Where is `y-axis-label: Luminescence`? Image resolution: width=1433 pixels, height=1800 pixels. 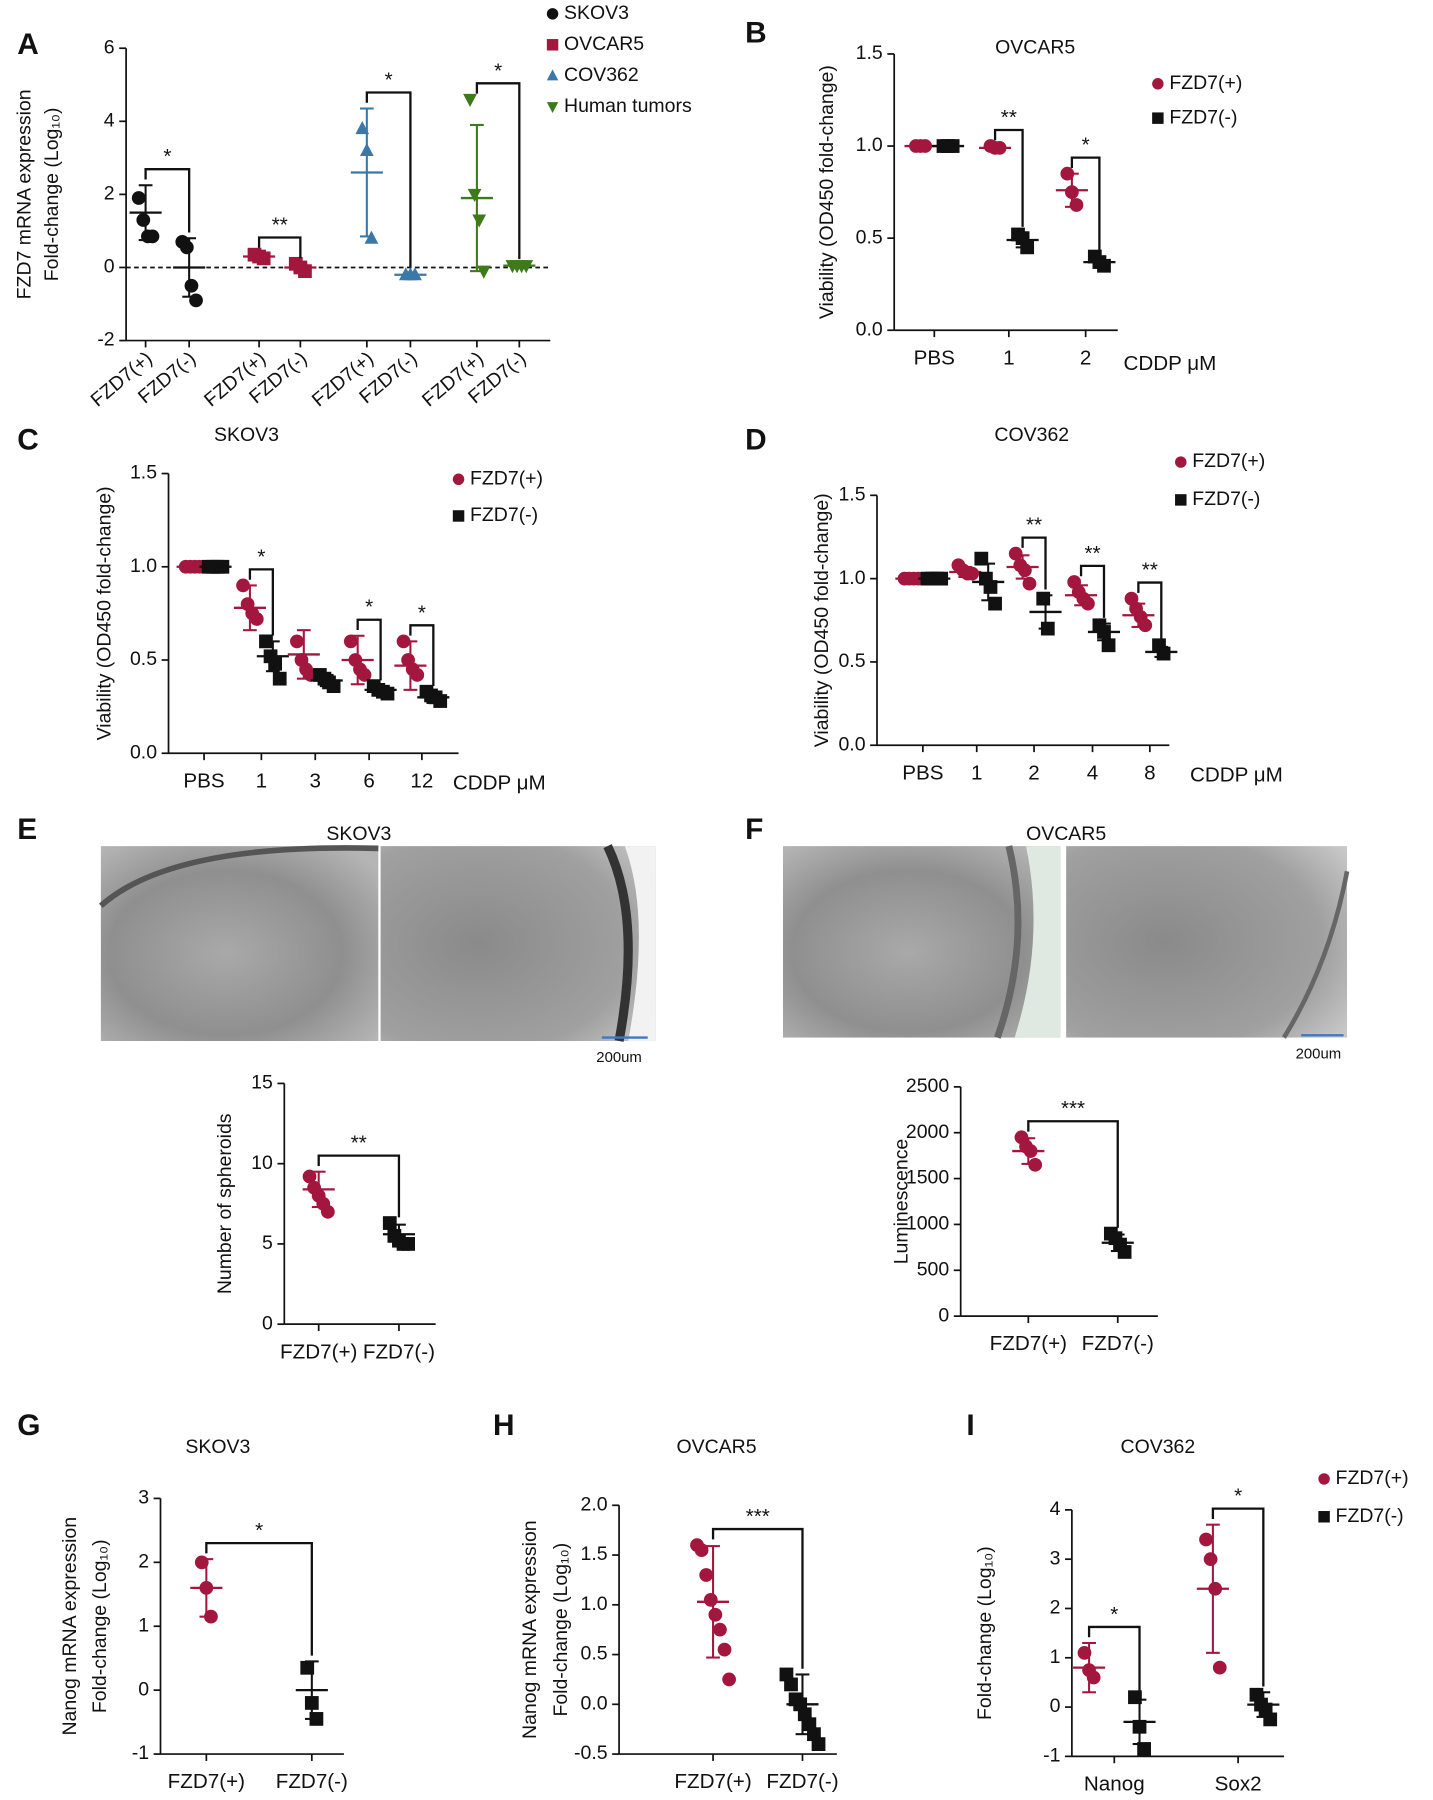
y-axis-label: Luminescence is located at coordinates (901, 1202).